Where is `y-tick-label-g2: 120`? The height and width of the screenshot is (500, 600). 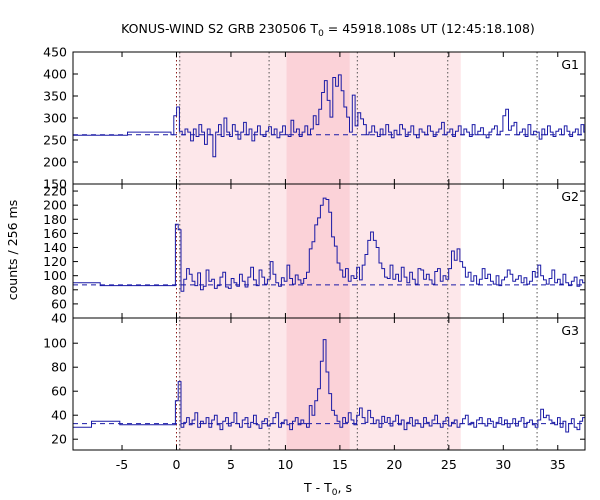
y-tick-label-g2: 120 is located at coordinates (55, 261).